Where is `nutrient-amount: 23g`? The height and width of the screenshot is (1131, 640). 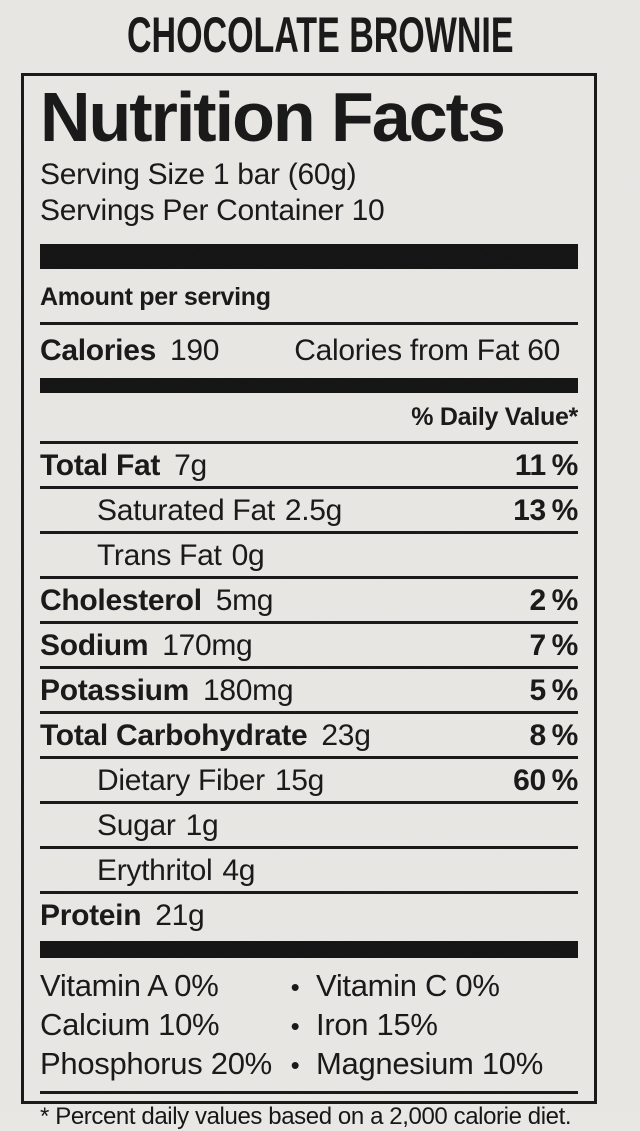 nutrient-amount: 23g is located at coordinates (346, 736).